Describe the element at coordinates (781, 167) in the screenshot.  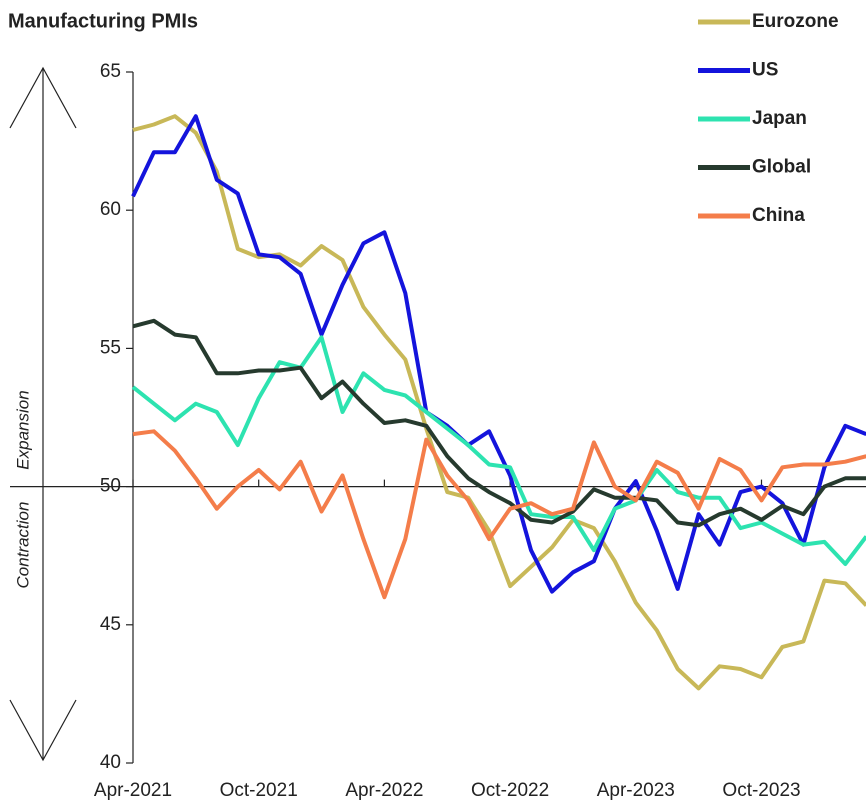
I see `legend-label: Global` at that location.